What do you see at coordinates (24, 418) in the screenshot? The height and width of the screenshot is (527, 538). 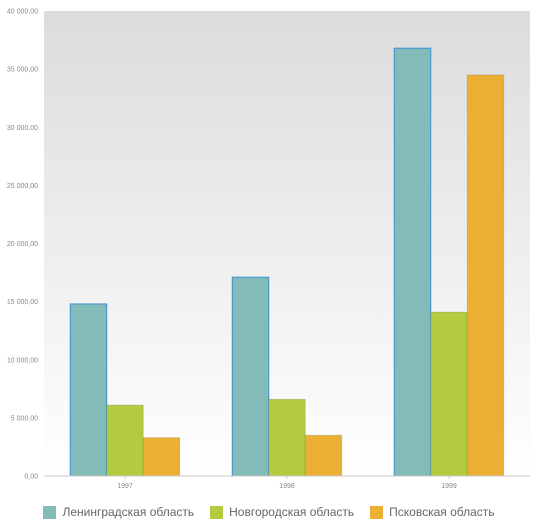 I see `y-tick-label: 5 000,00` at bounding box center [24, 418].